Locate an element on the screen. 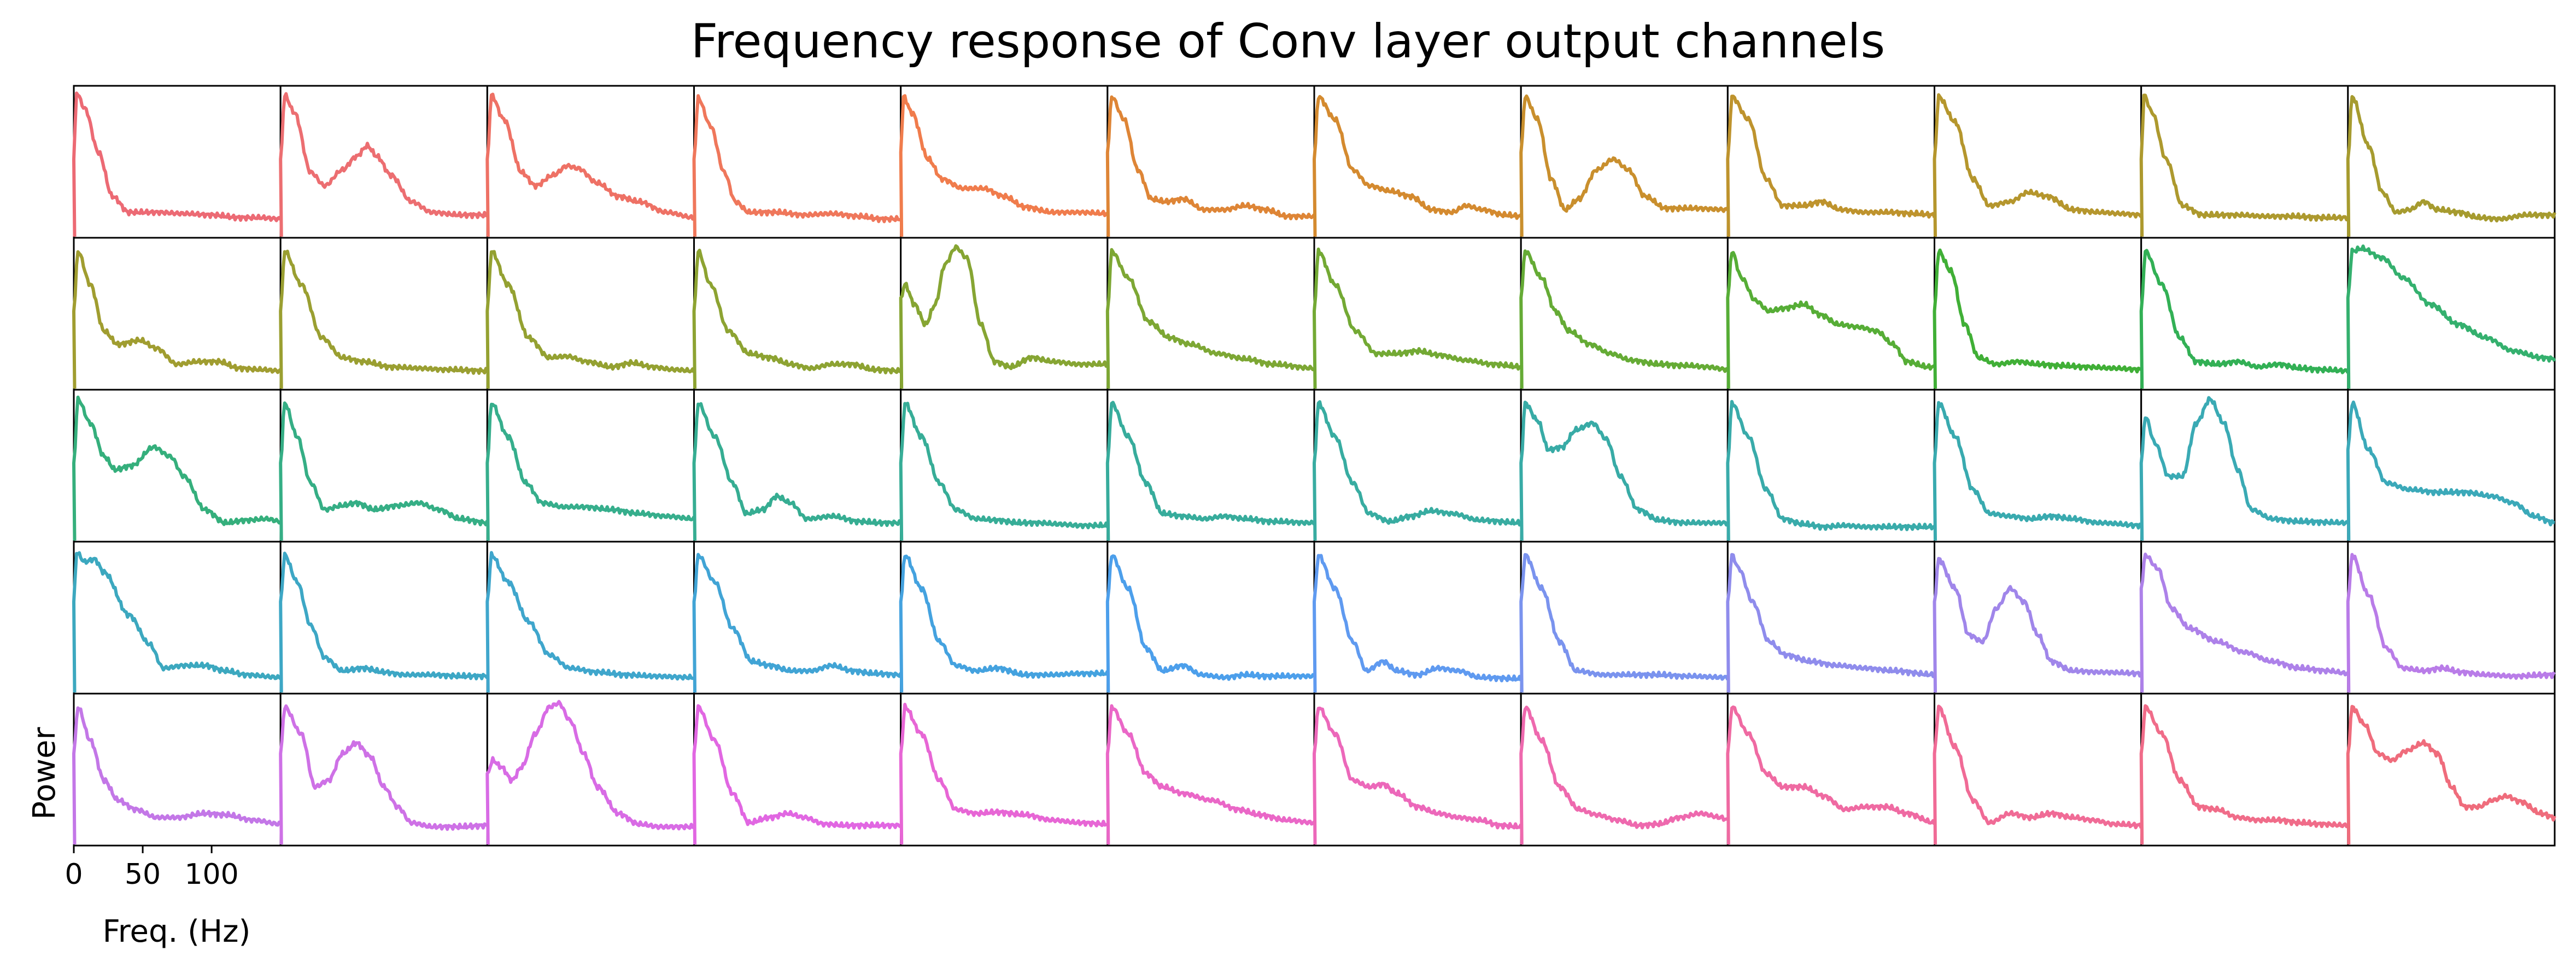 Image resolution: width=2576 pixels, height=974 pixels. y-axis-label: Power is located at coordinates (44, 772).